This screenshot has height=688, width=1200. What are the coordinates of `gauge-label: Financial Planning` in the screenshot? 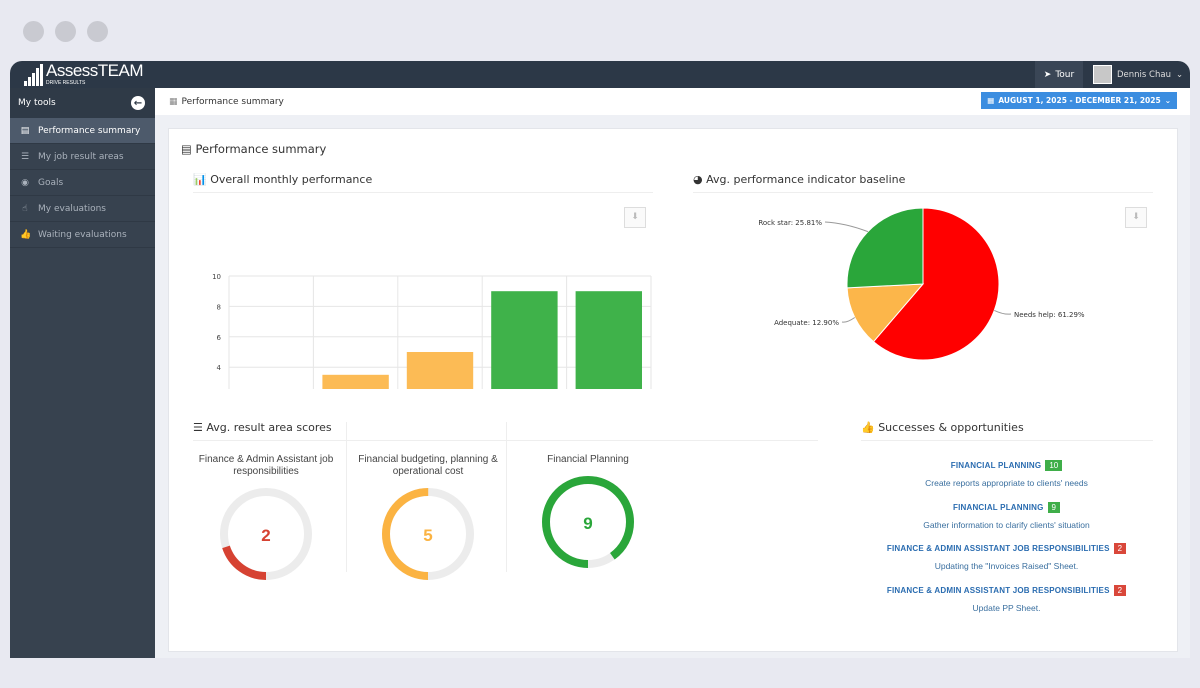 It's located at (588, 459).